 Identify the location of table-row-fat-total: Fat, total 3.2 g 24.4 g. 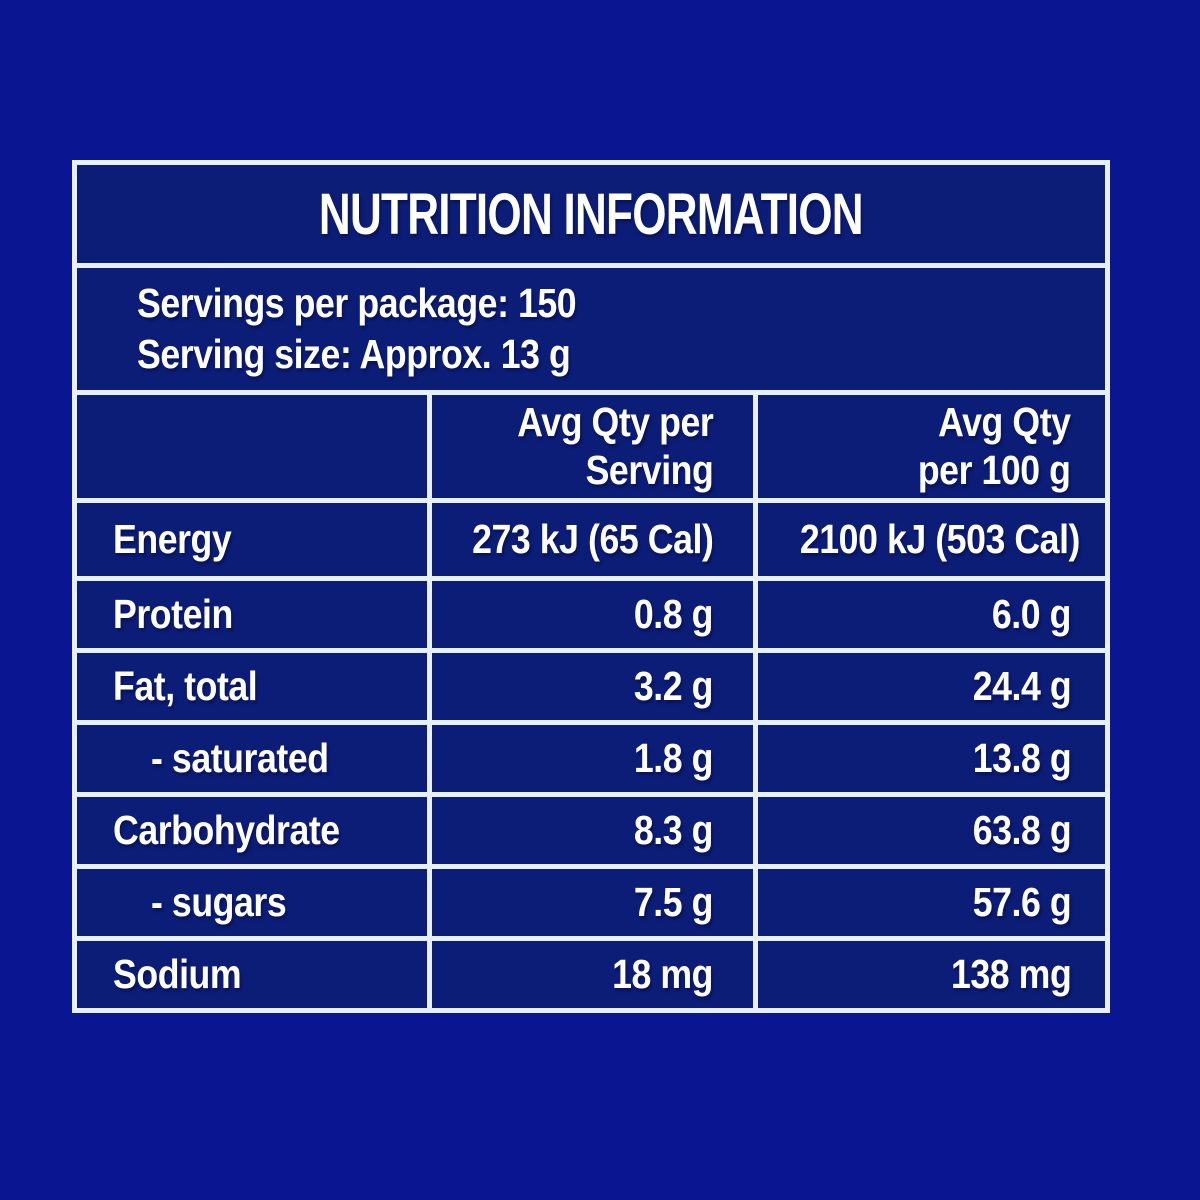
(591, 686).